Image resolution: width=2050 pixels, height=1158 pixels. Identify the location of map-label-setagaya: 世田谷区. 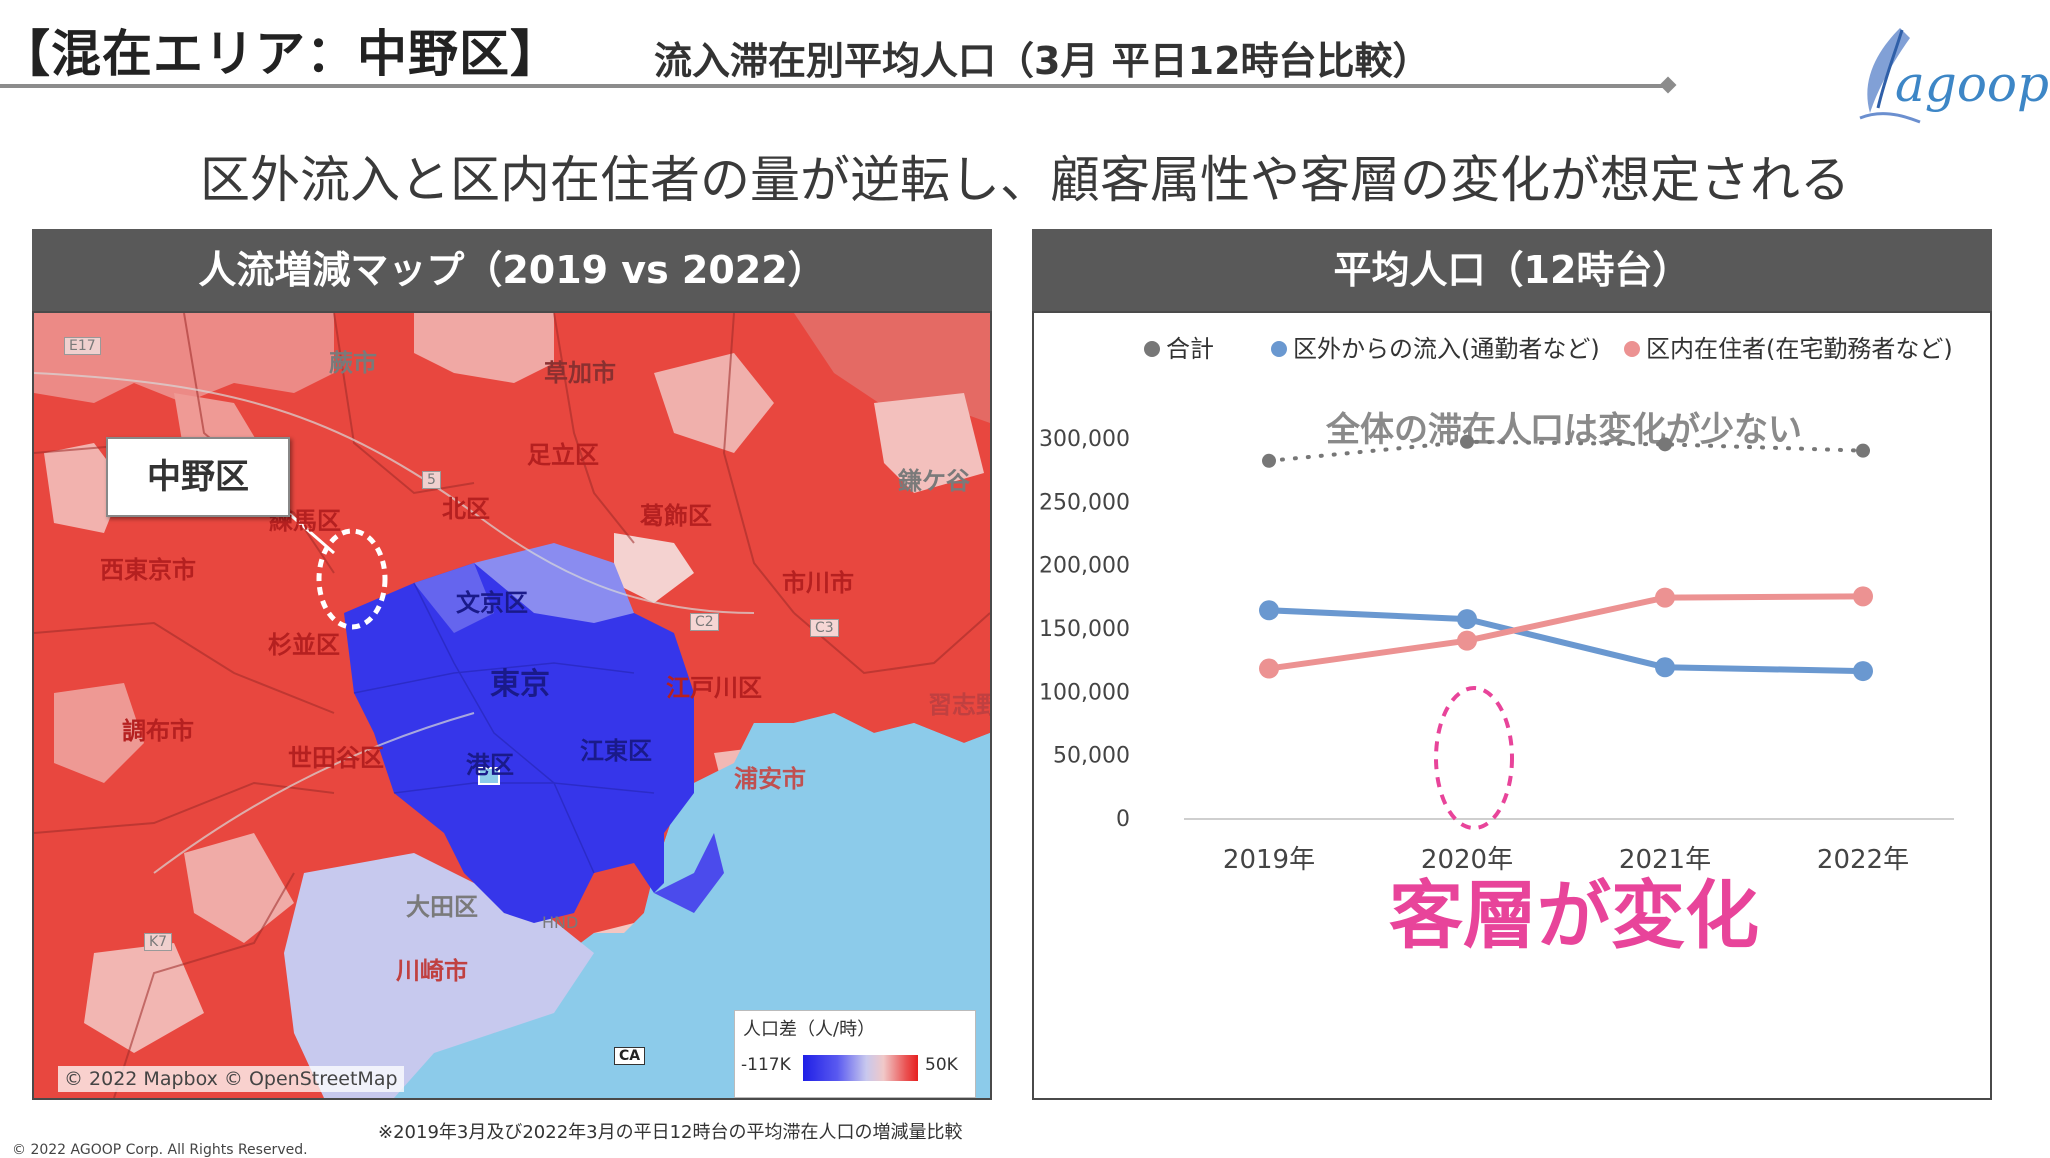
(336, 758).